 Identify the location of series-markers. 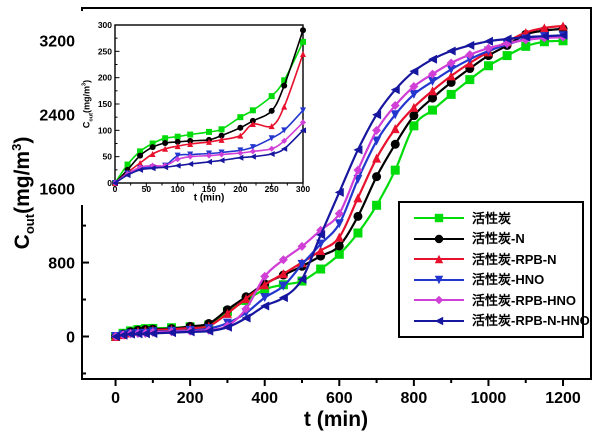
(209, 152).